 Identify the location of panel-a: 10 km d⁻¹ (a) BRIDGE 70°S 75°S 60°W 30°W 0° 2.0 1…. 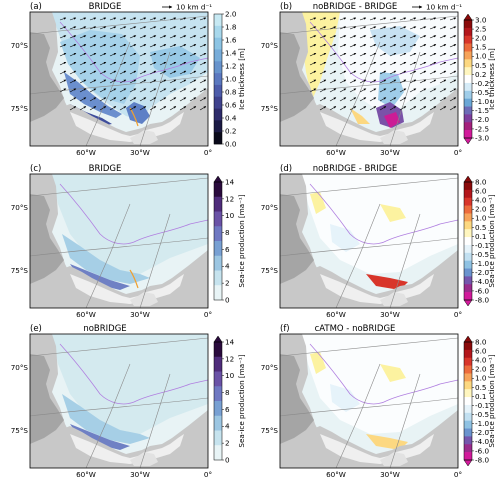
(128, 79).